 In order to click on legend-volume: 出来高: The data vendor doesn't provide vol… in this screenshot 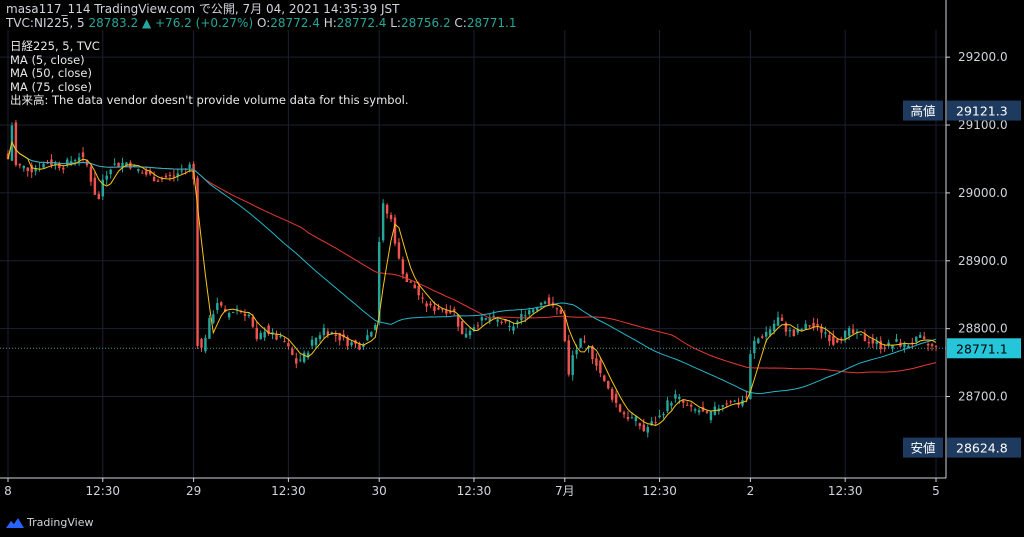, I will do `click(209, 100)`.